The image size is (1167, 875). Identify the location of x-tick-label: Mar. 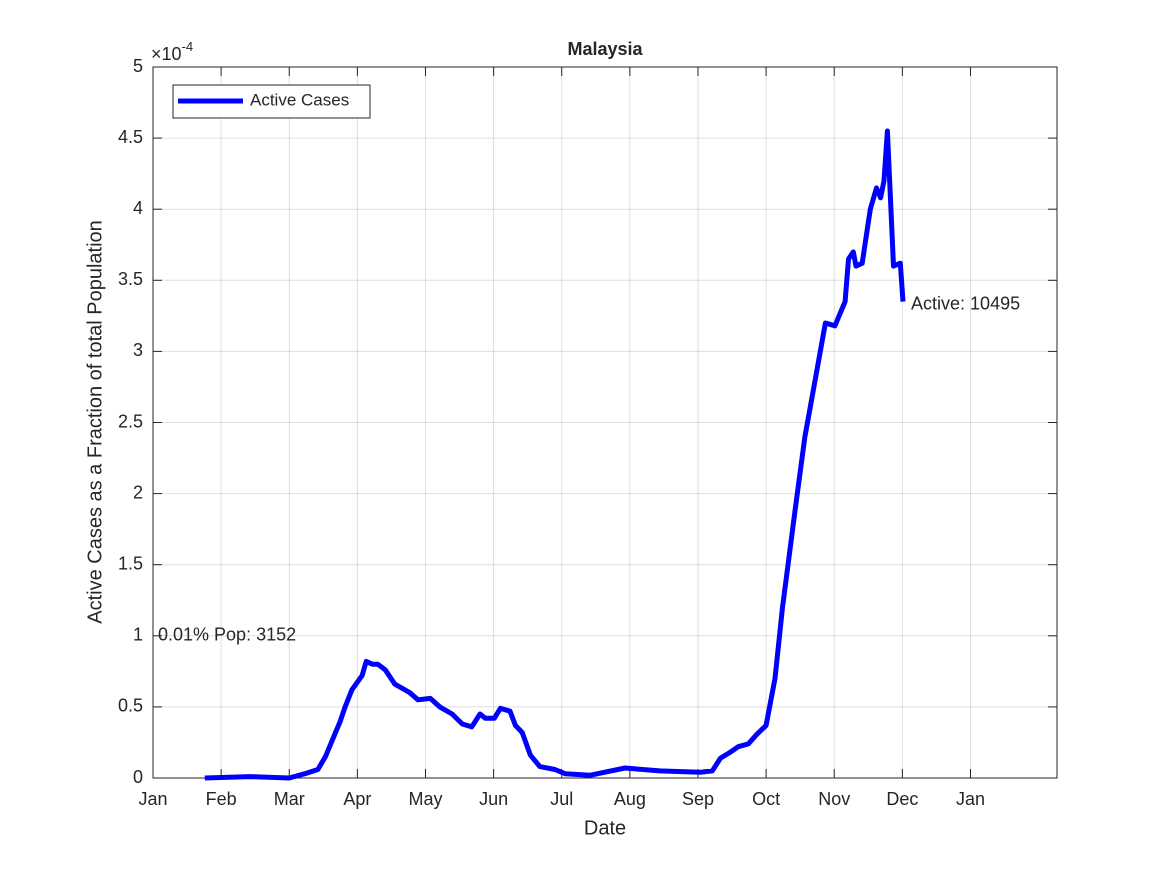
(289, 799).